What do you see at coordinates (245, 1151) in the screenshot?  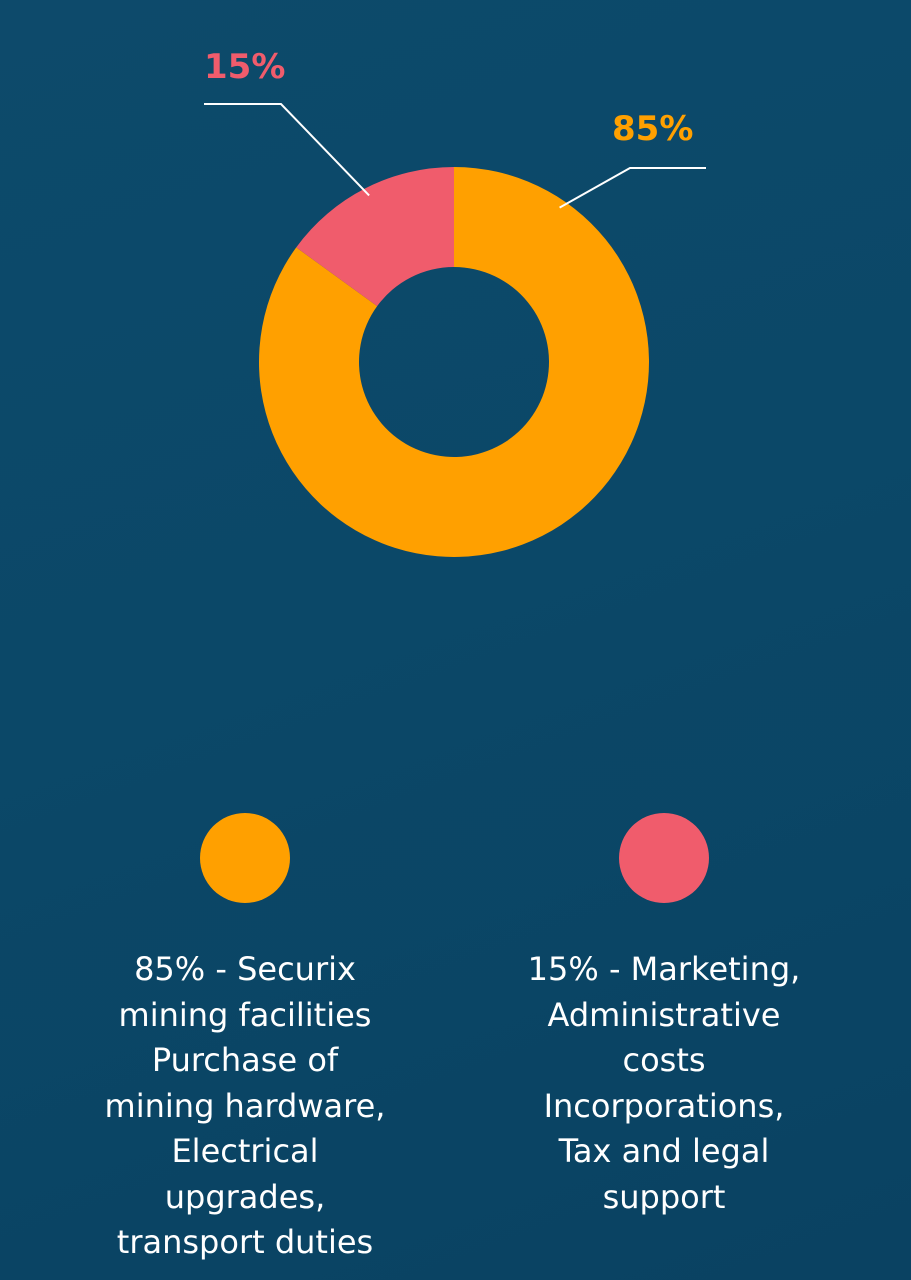 I see `legend-line: Electrical` at bounding box center [245, 1151].